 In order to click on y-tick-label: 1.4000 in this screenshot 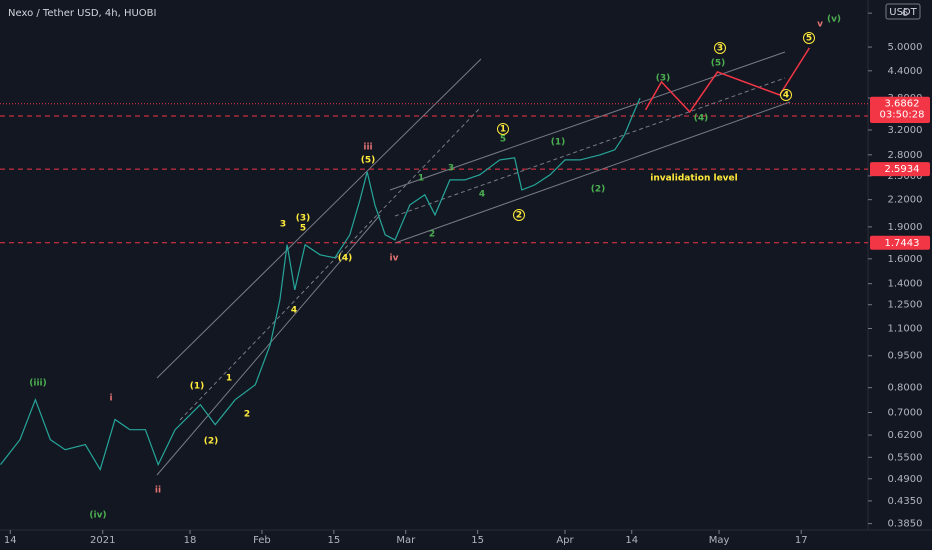, I will do `click(905, 284)`.